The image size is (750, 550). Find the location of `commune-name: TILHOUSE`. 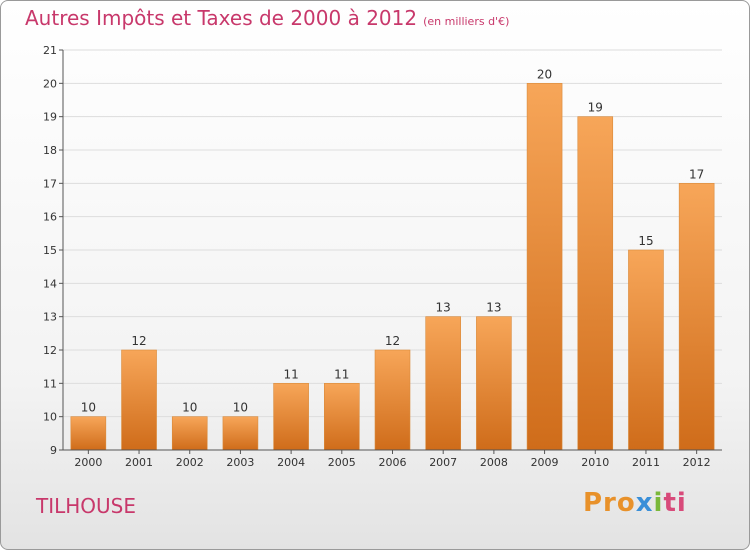

commune-name: TILHOUSE is located at coordinates (86, 506).